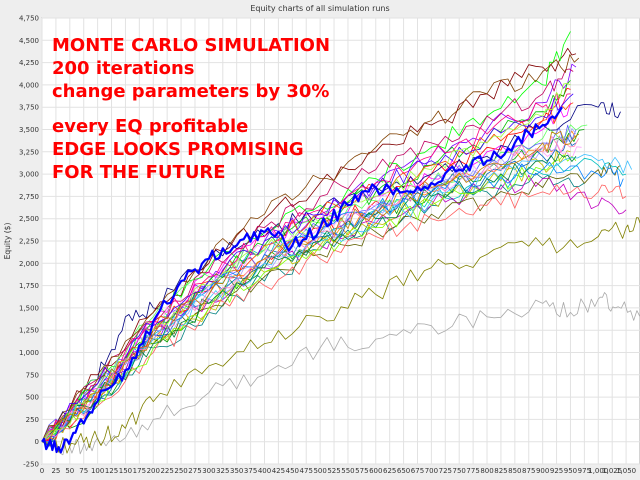 The image size is (640, 480). Describe the element at coordinates (32, 375) in the screenshot. I see `y-tick-label: 750` at that location.